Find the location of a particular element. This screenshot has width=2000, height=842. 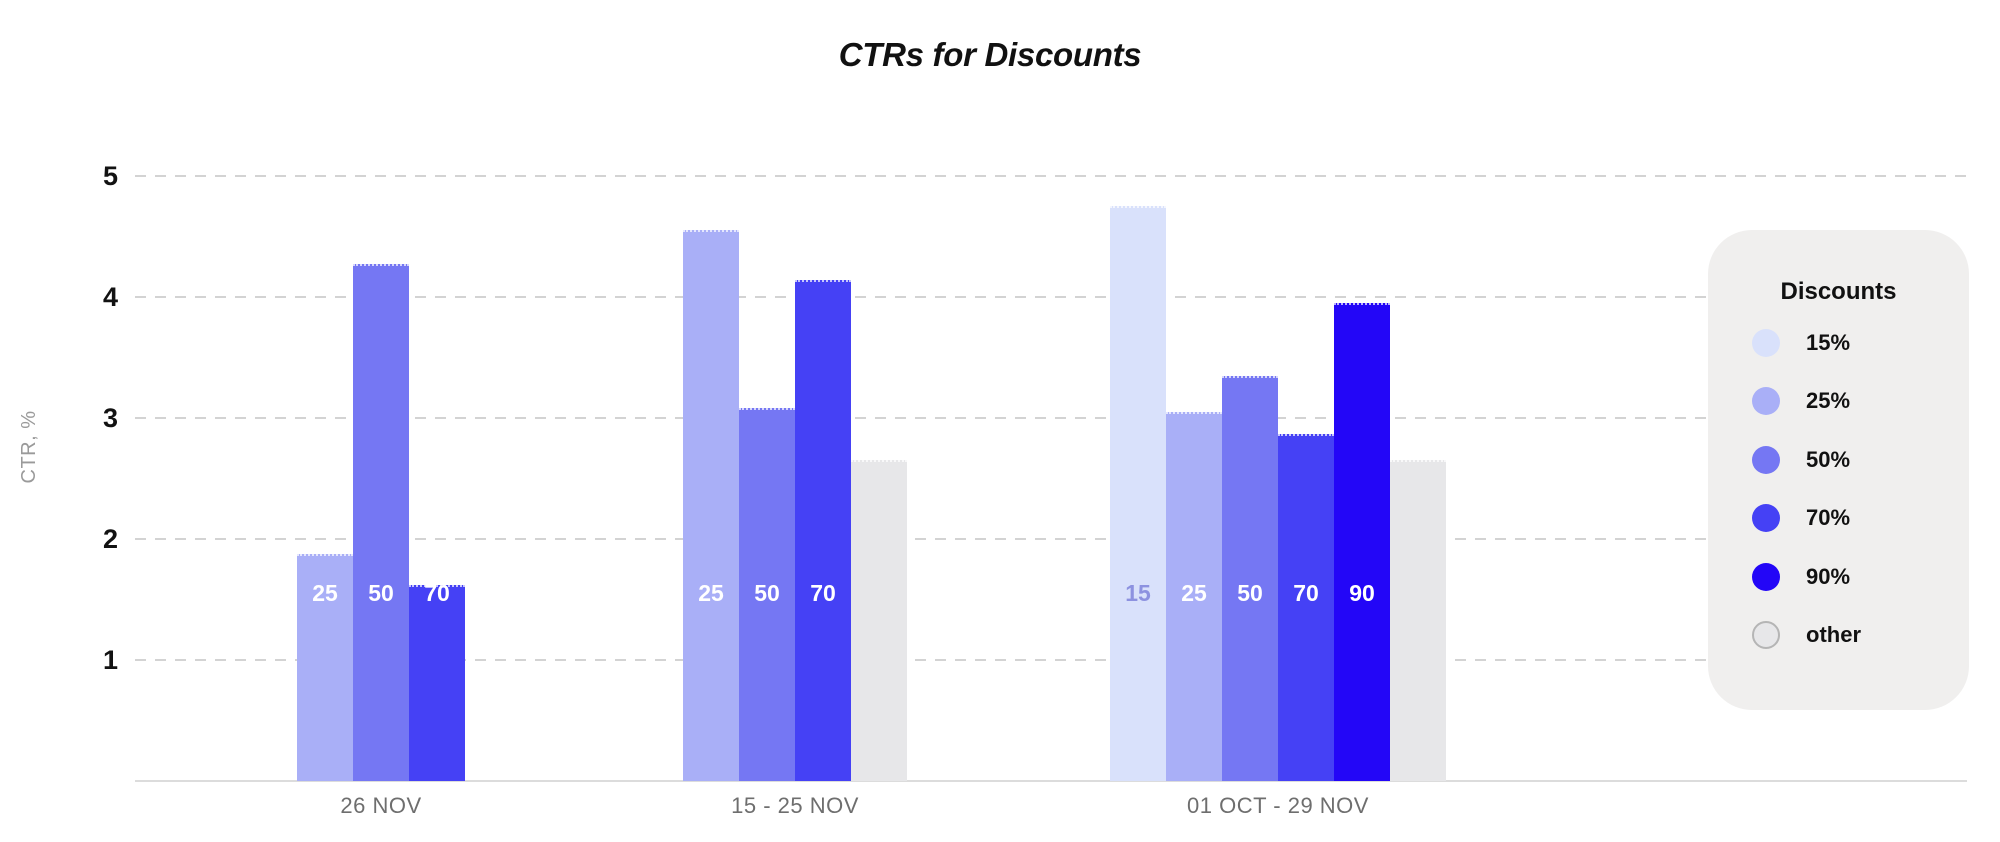

chart-title: CTRs for Discounts is located at coordinates (990, 54).